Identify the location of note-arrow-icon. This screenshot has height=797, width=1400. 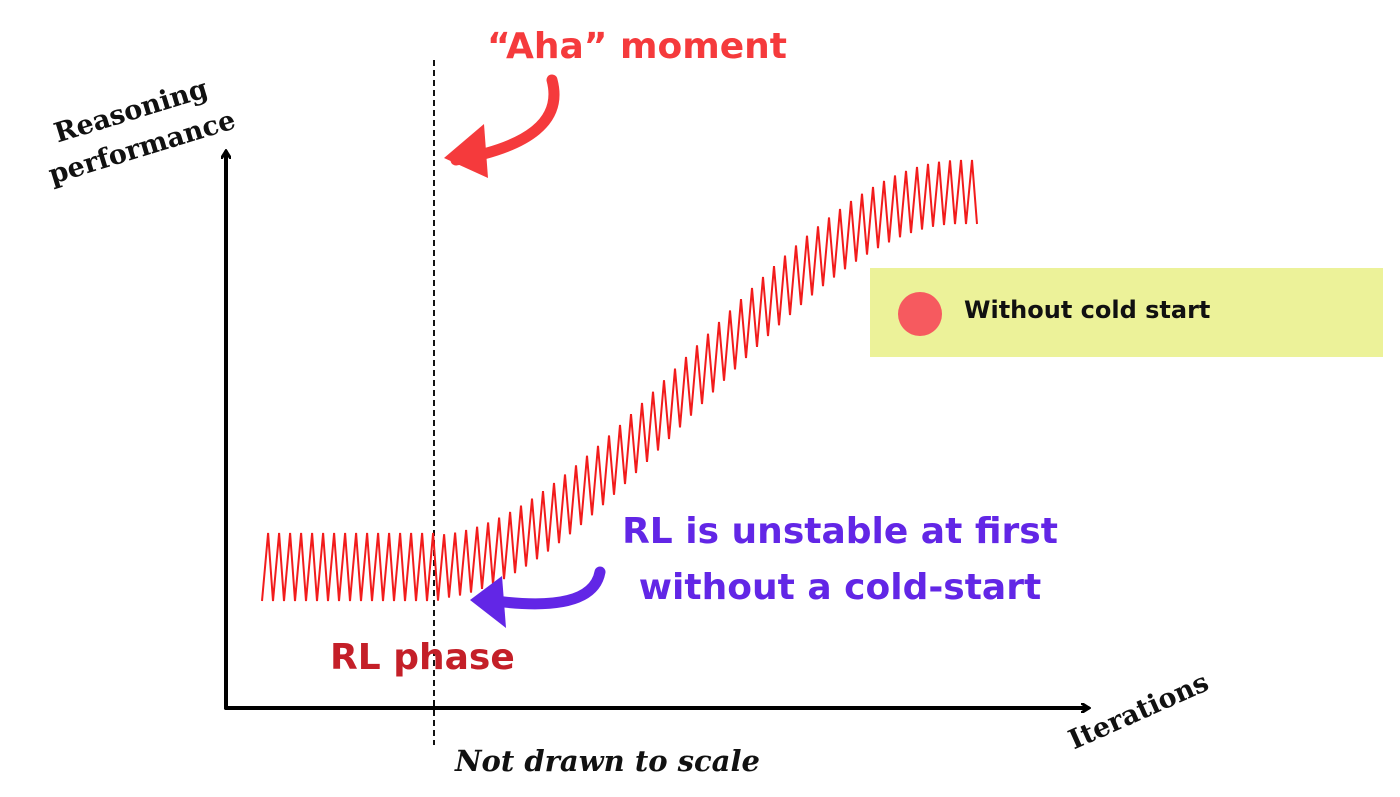
(544, 588).